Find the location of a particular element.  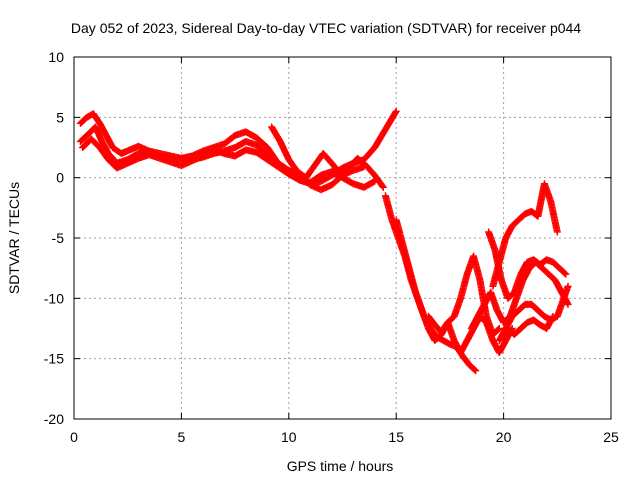

series-track-d is located at coordinates (327, 157).